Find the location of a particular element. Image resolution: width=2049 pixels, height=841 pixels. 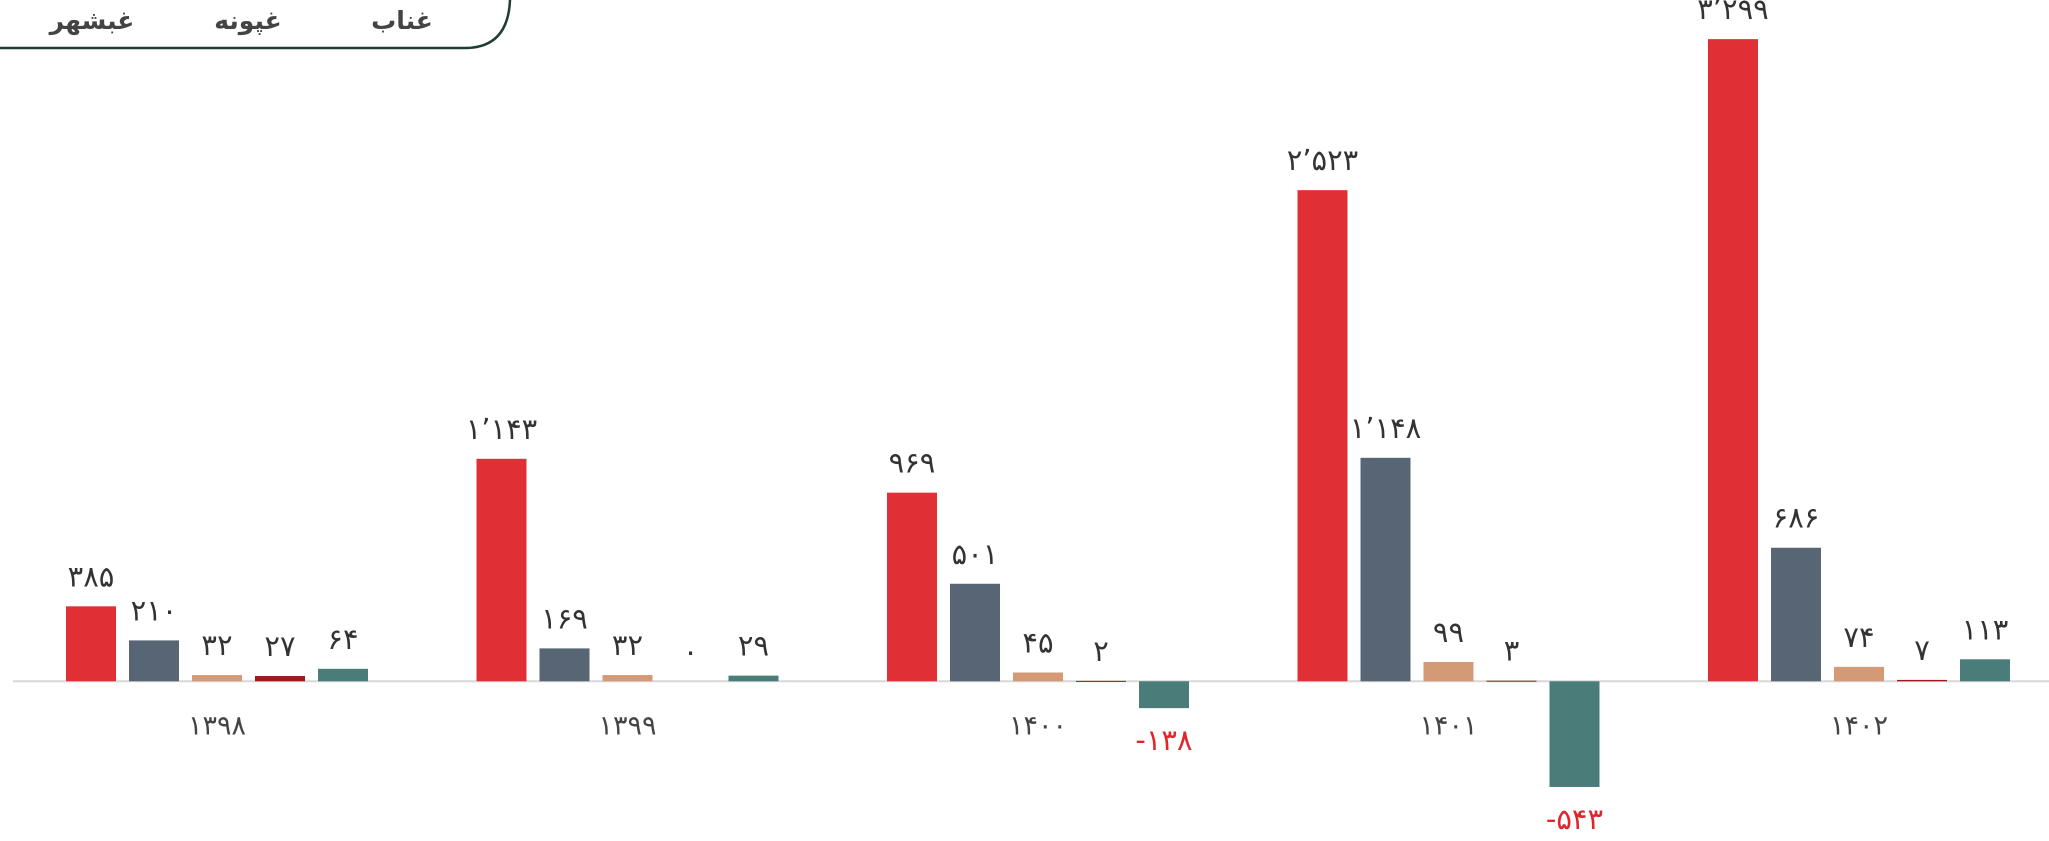

value-label: ۹۶۹ is located at coordinates (912, 463).